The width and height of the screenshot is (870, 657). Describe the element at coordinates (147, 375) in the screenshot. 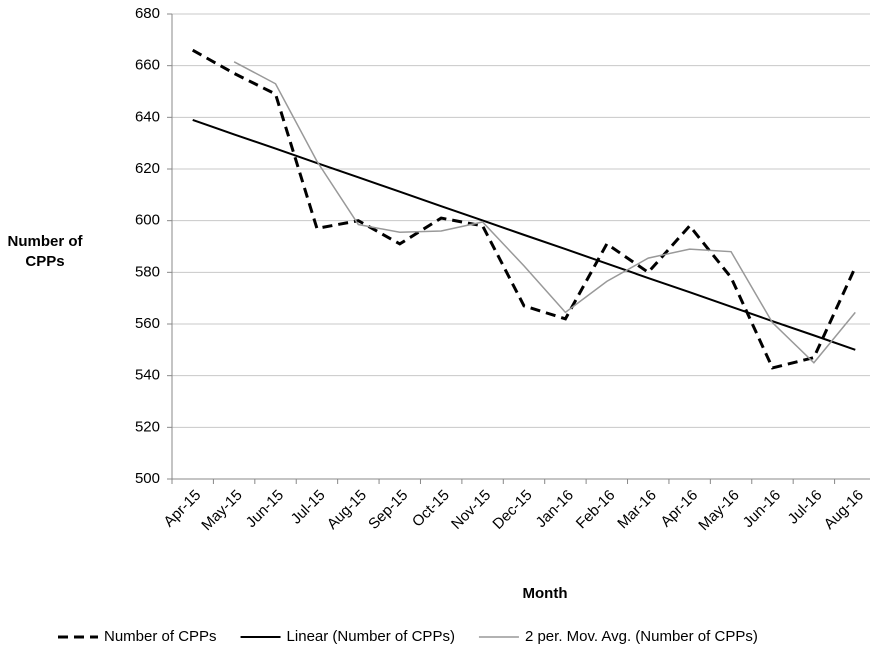

I see `y-tick-label: 540` at that location.